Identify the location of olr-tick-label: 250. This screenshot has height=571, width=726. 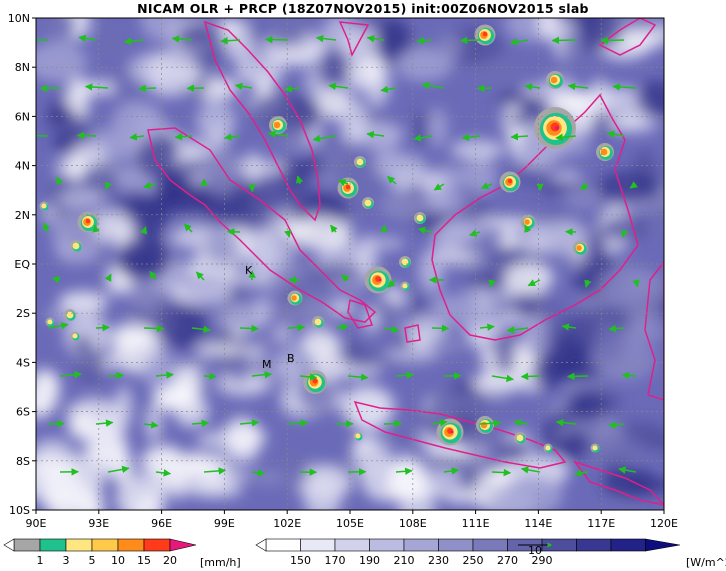
(473, 560).